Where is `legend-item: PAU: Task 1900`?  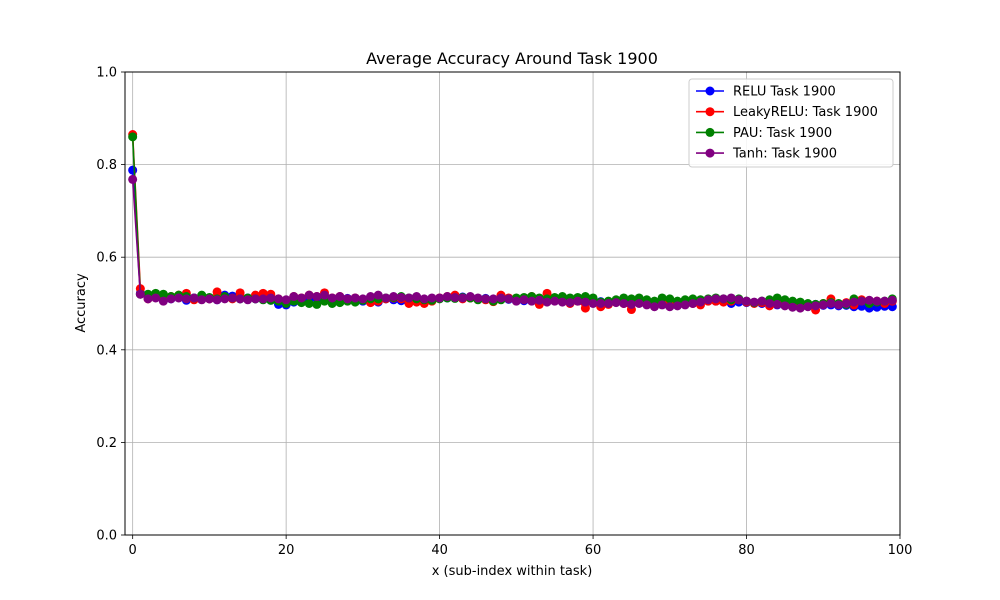
legend-item: PAU: Task 1900 is located at coordinates (764, 133).